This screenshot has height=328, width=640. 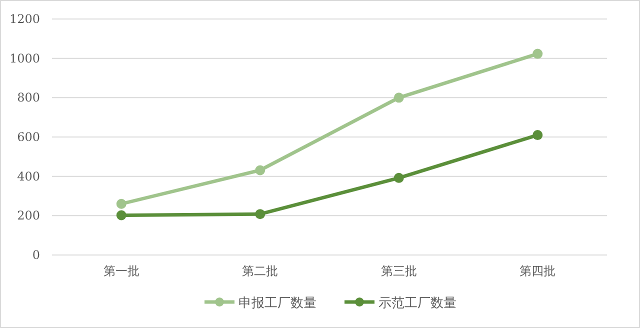 What do you see at coordinates (28, 137) in the screenshot?
I see `y-tick-label: 600` at bounding box center [28, 137].